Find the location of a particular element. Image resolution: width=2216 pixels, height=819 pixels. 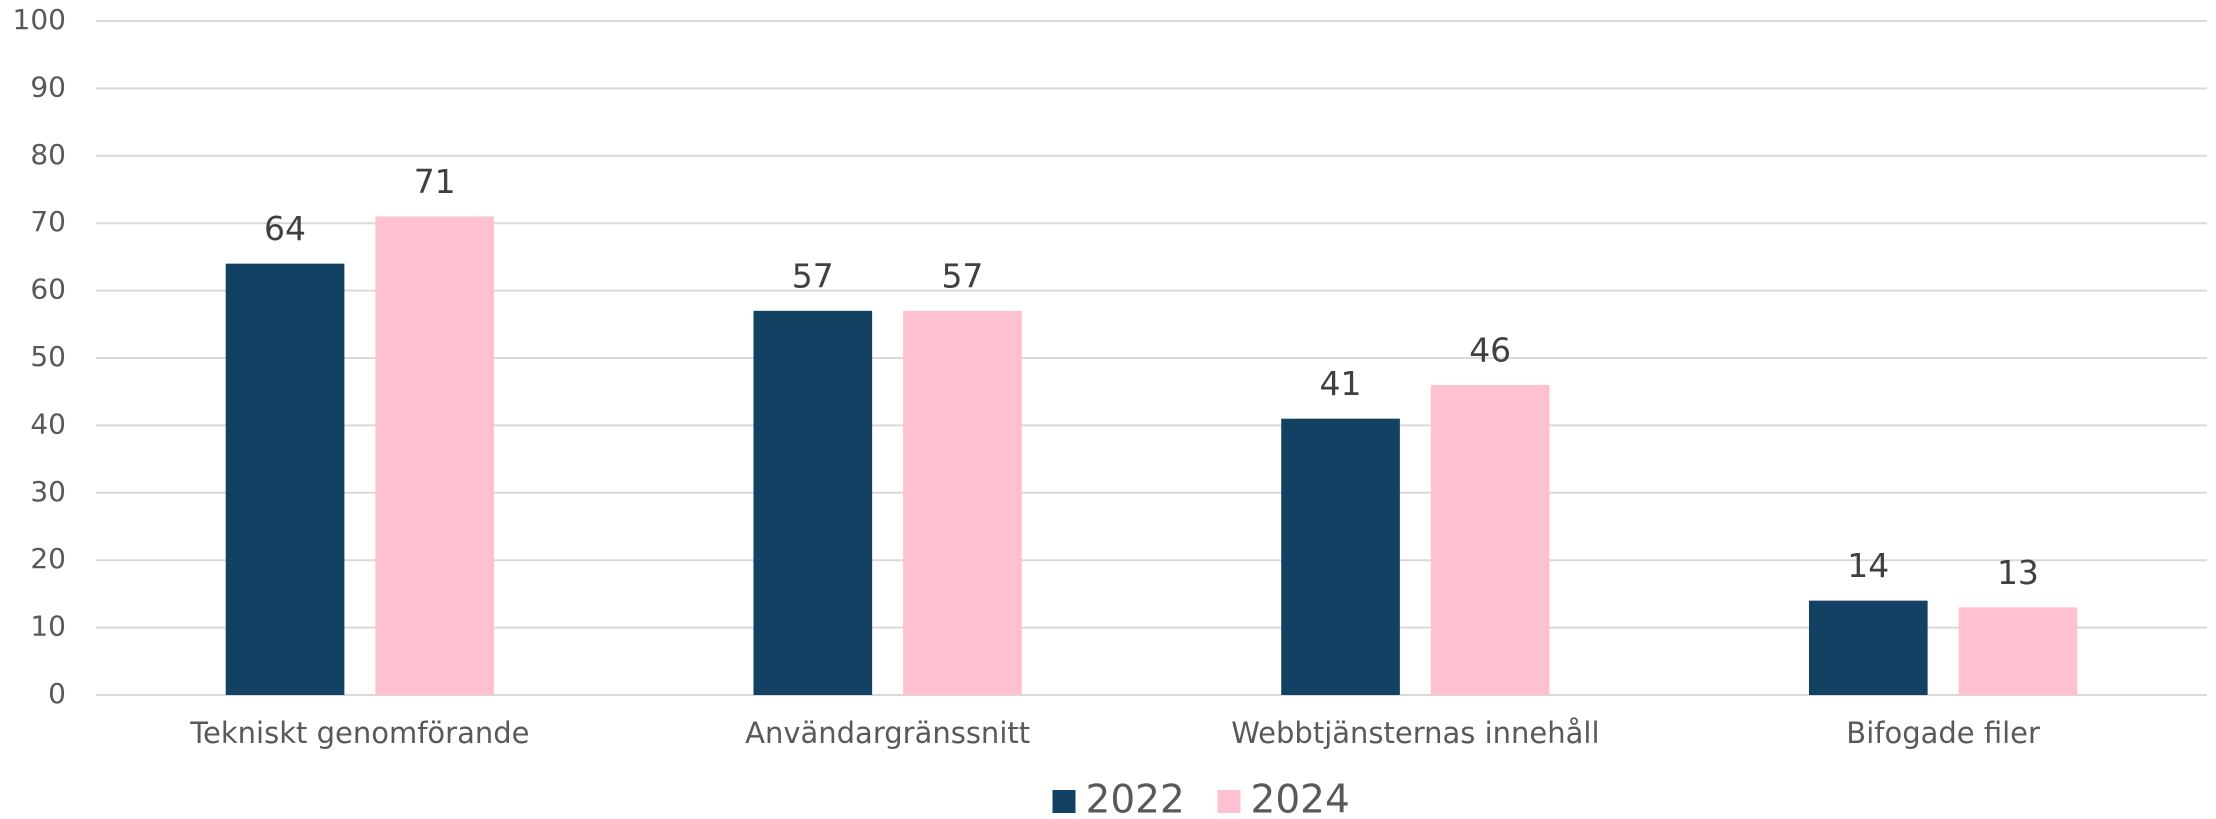

y-tick-label: 30 is located at coordinates (48, 491).